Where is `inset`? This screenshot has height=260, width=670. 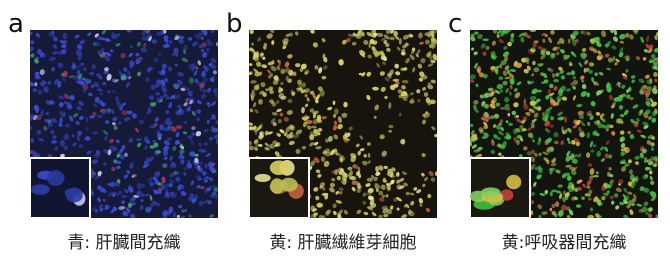 inset is located at coordinates (500, 187).